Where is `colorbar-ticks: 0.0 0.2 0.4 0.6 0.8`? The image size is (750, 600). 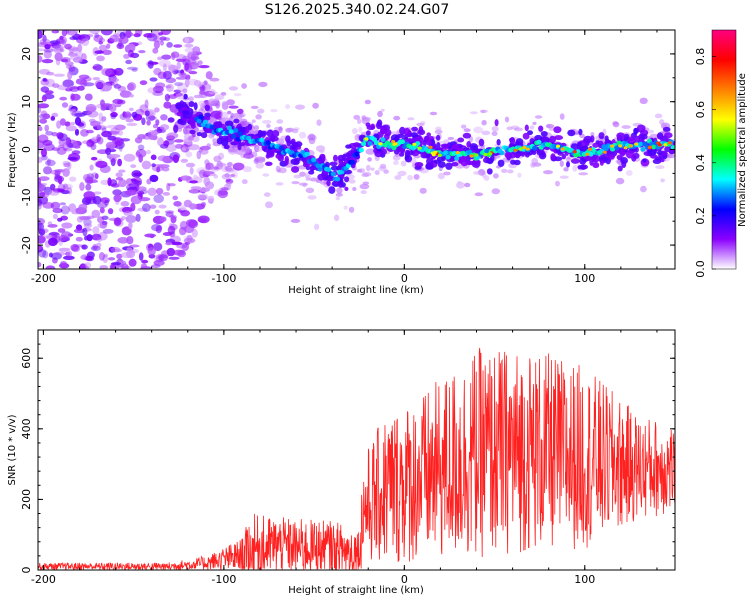
colorbar-ticks: 0.0 0.2 0.4 0.6 0.8 is located at coordinates (705, 163).